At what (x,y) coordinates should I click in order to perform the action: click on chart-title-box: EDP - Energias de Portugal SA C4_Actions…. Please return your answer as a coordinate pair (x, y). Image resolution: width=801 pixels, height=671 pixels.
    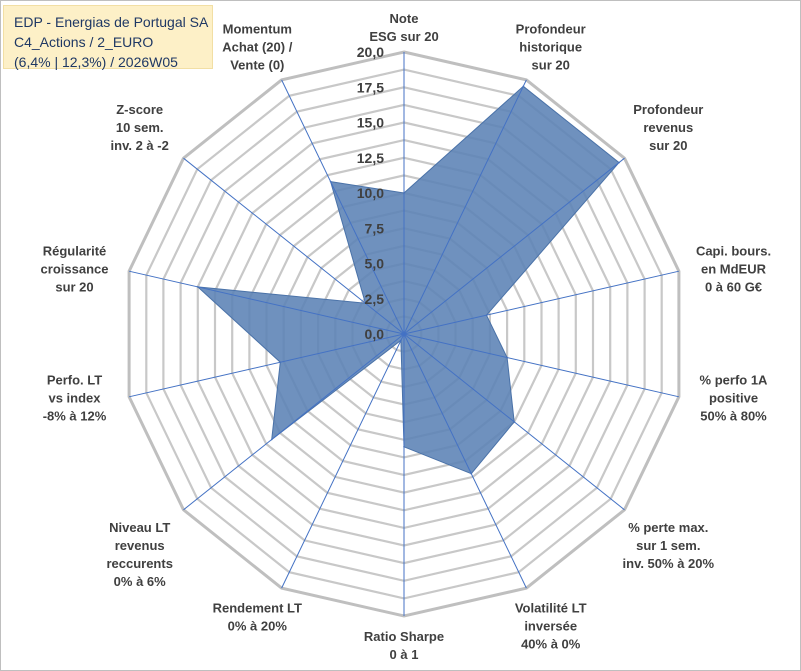
    Looking at the image, I should click on (108, 37).